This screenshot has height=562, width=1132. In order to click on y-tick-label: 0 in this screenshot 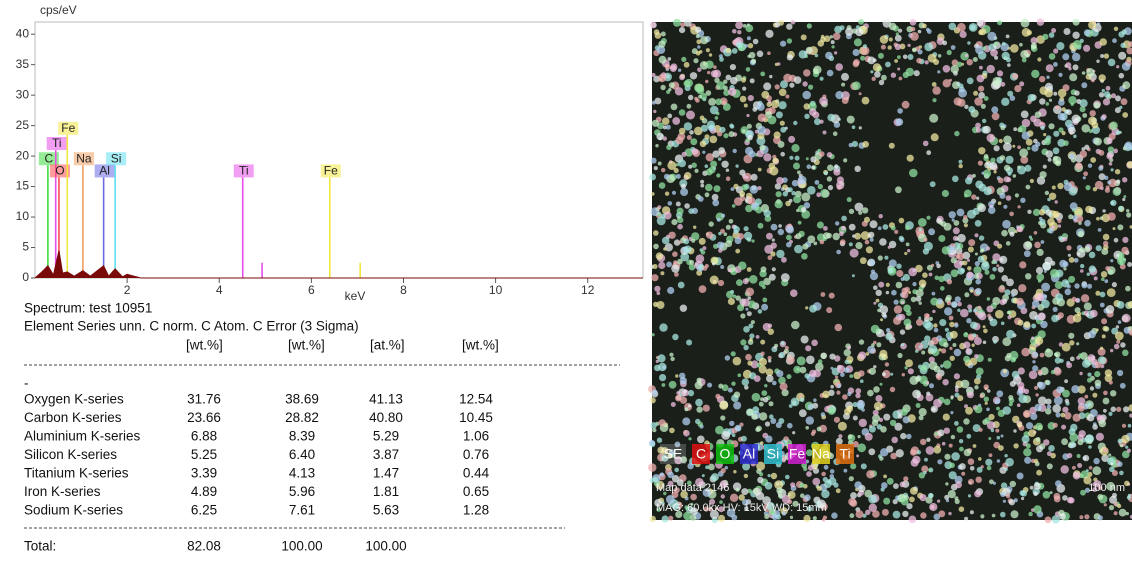, I will do `click(25, 277)`.